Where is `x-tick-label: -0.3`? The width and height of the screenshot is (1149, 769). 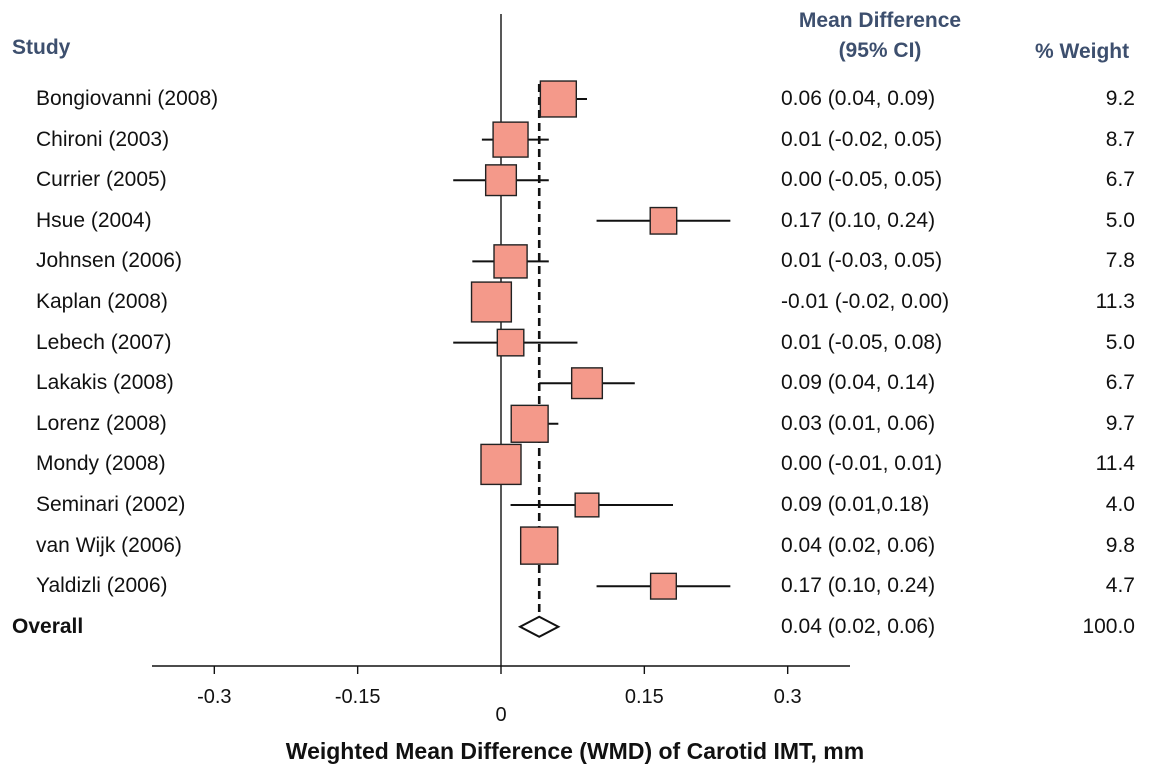
x-tick-label: -0.3 is located at coordinates (214, 697).